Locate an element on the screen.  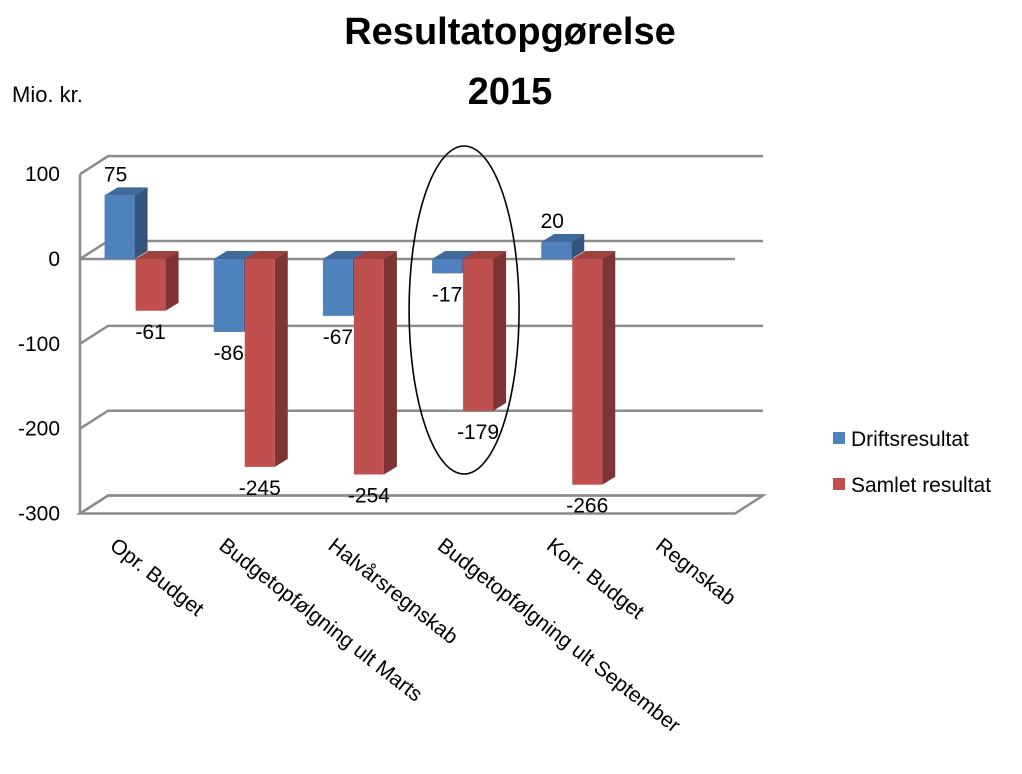
y-tick-label-100: 100 is located at coordinates (42, 174).